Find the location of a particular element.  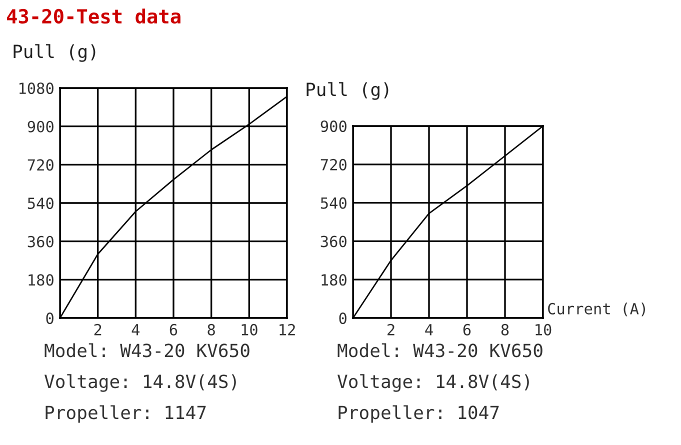

chart-title: 43-20-Test data is located at coordinates (93, 16).